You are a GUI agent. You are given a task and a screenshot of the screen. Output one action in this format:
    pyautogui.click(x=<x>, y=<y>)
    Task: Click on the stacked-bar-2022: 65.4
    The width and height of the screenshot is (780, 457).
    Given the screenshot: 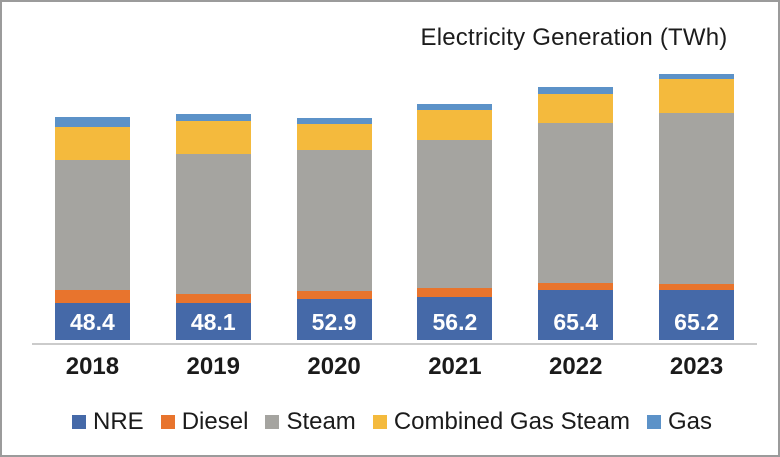 What is the action you would take?
    pyautogui.click(x=576, y=213)
    